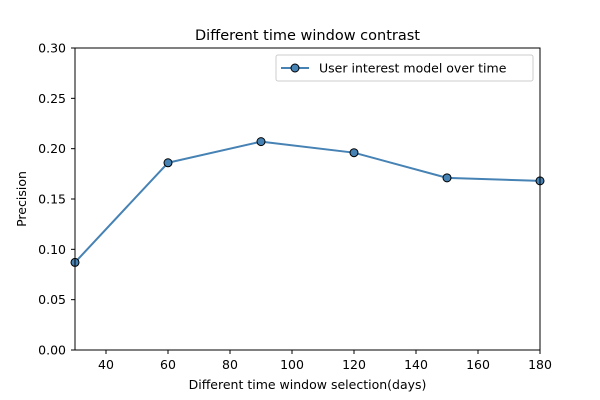  I want to click on x-tick-label: 40, so click(106, 364).